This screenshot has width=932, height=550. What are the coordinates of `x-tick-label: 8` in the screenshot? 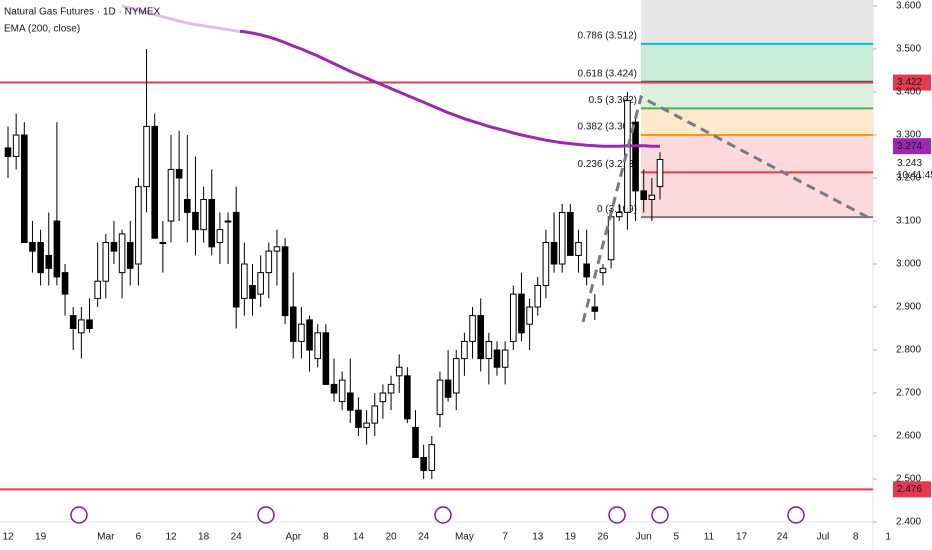 It's located at (856, 537).